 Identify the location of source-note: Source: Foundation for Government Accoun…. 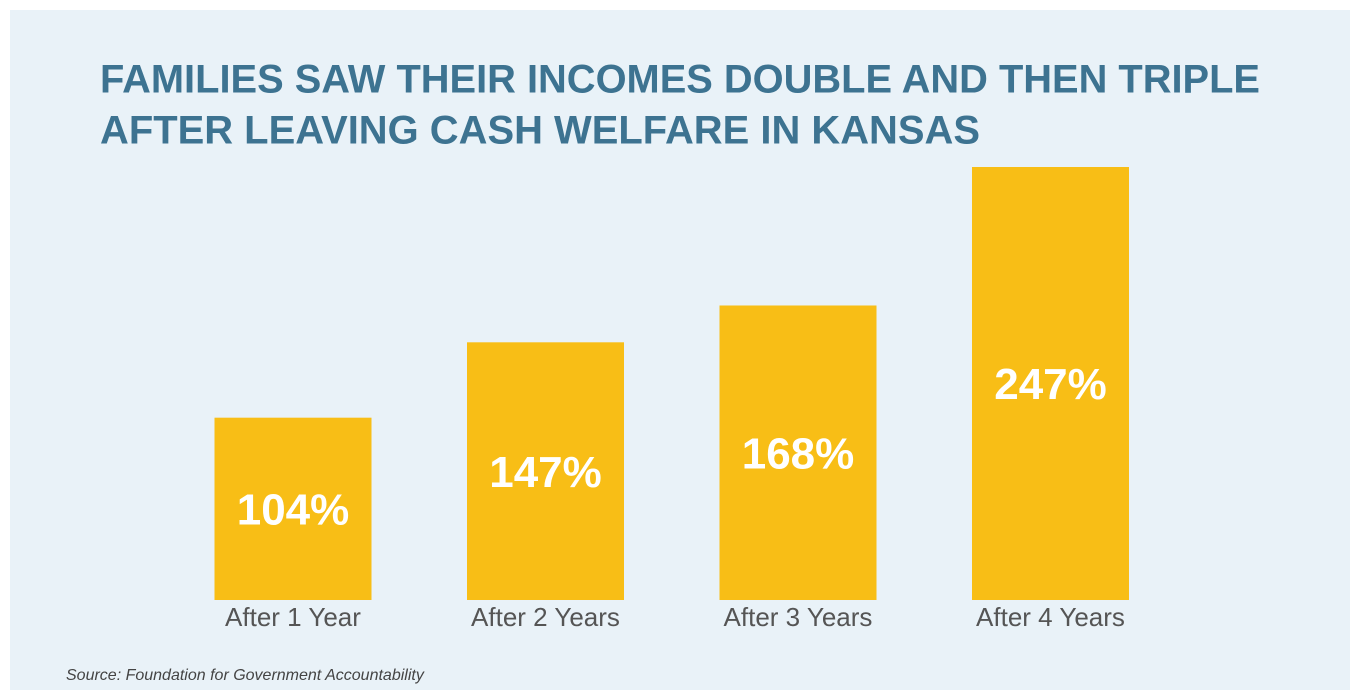
(245, 675).